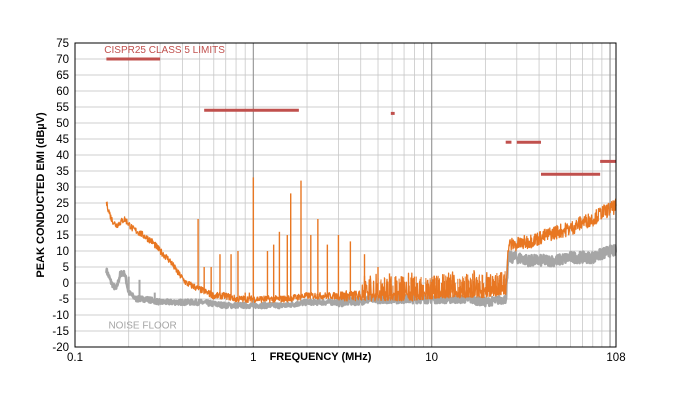  I want to click on y-tick-label: -10, so click(60, 316).